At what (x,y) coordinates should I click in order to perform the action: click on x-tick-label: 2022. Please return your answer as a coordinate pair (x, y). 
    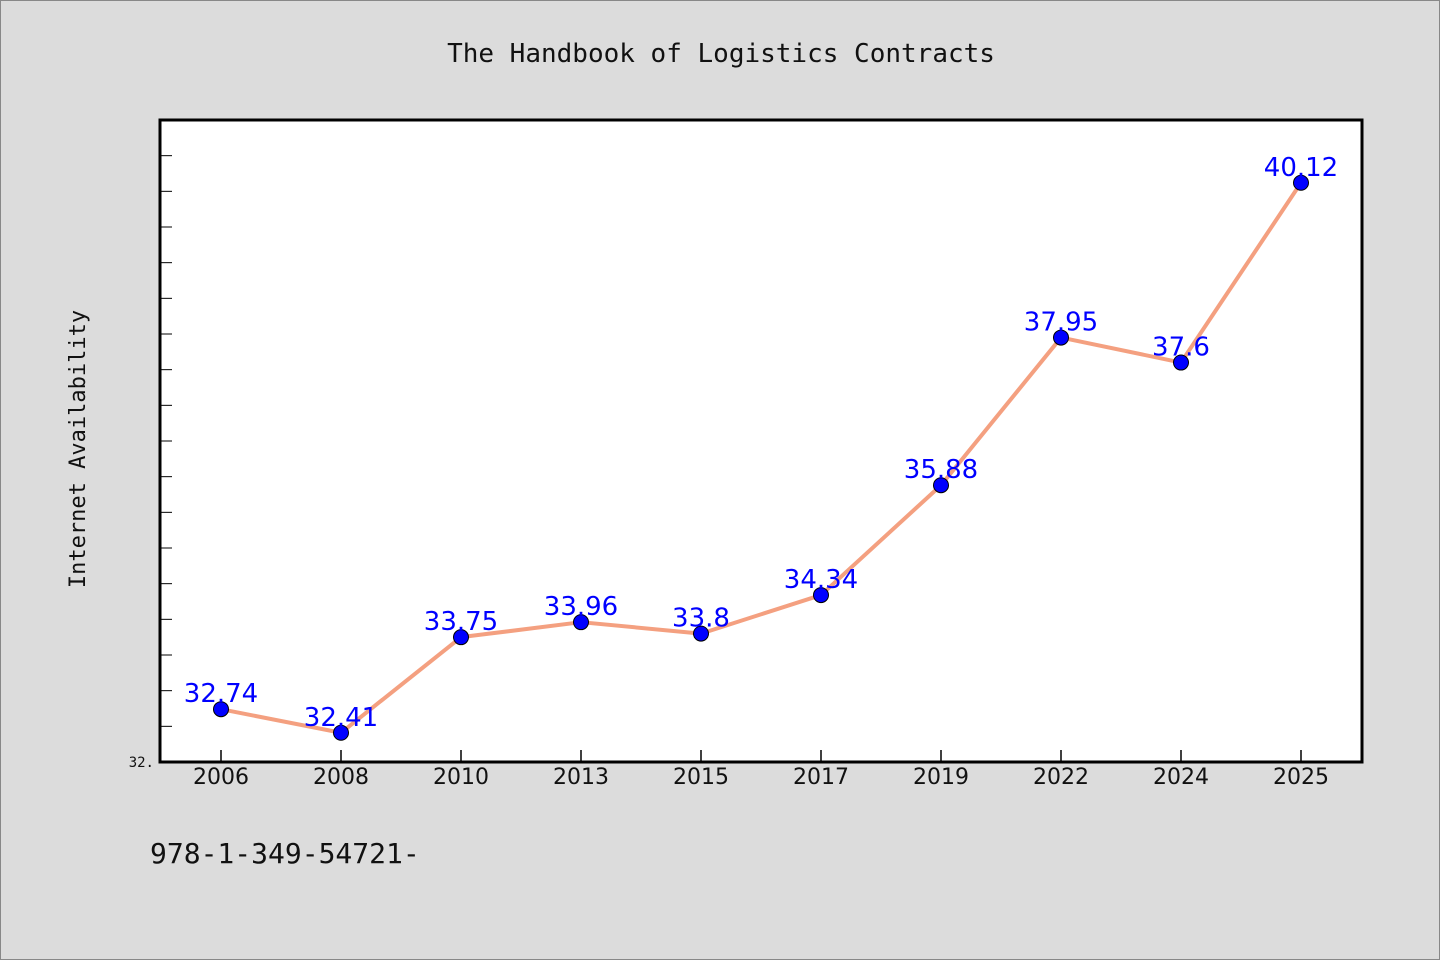
    Looking at the image, I should click on (1061, 777).